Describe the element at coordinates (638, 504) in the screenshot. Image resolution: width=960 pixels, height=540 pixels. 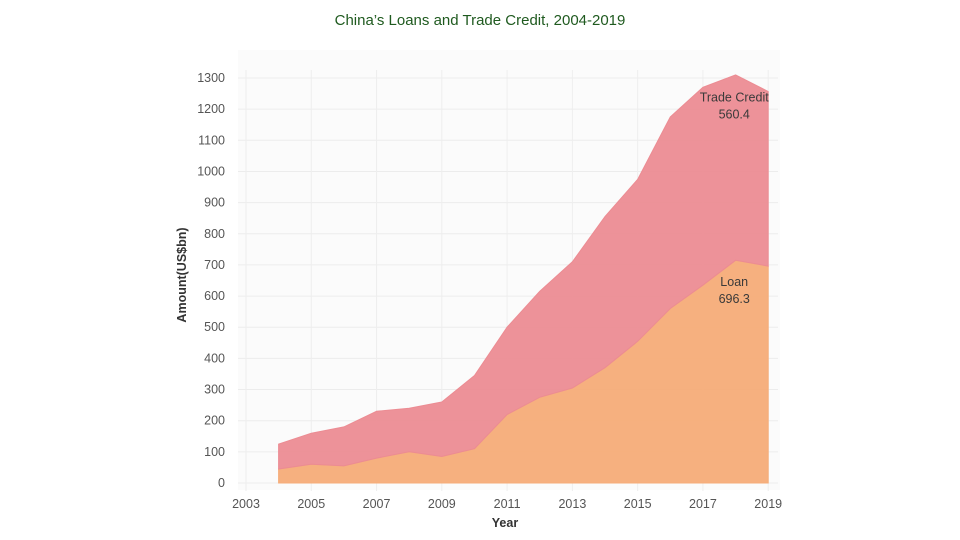
I see `x-tick-label: 2015` at that location.